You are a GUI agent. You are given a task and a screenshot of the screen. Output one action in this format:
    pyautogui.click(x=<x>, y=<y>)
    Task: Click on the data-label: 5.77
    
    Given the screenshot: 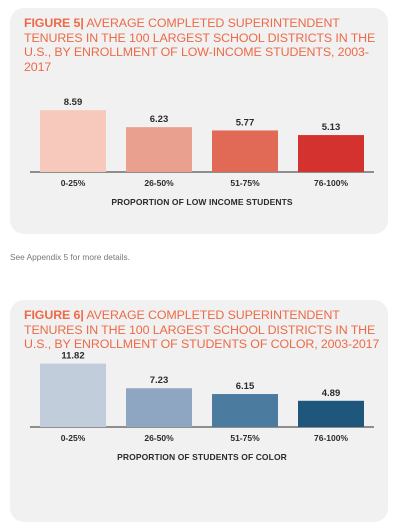 What is the action you would take?
    pyautogui.click(x=245, y=122)
    